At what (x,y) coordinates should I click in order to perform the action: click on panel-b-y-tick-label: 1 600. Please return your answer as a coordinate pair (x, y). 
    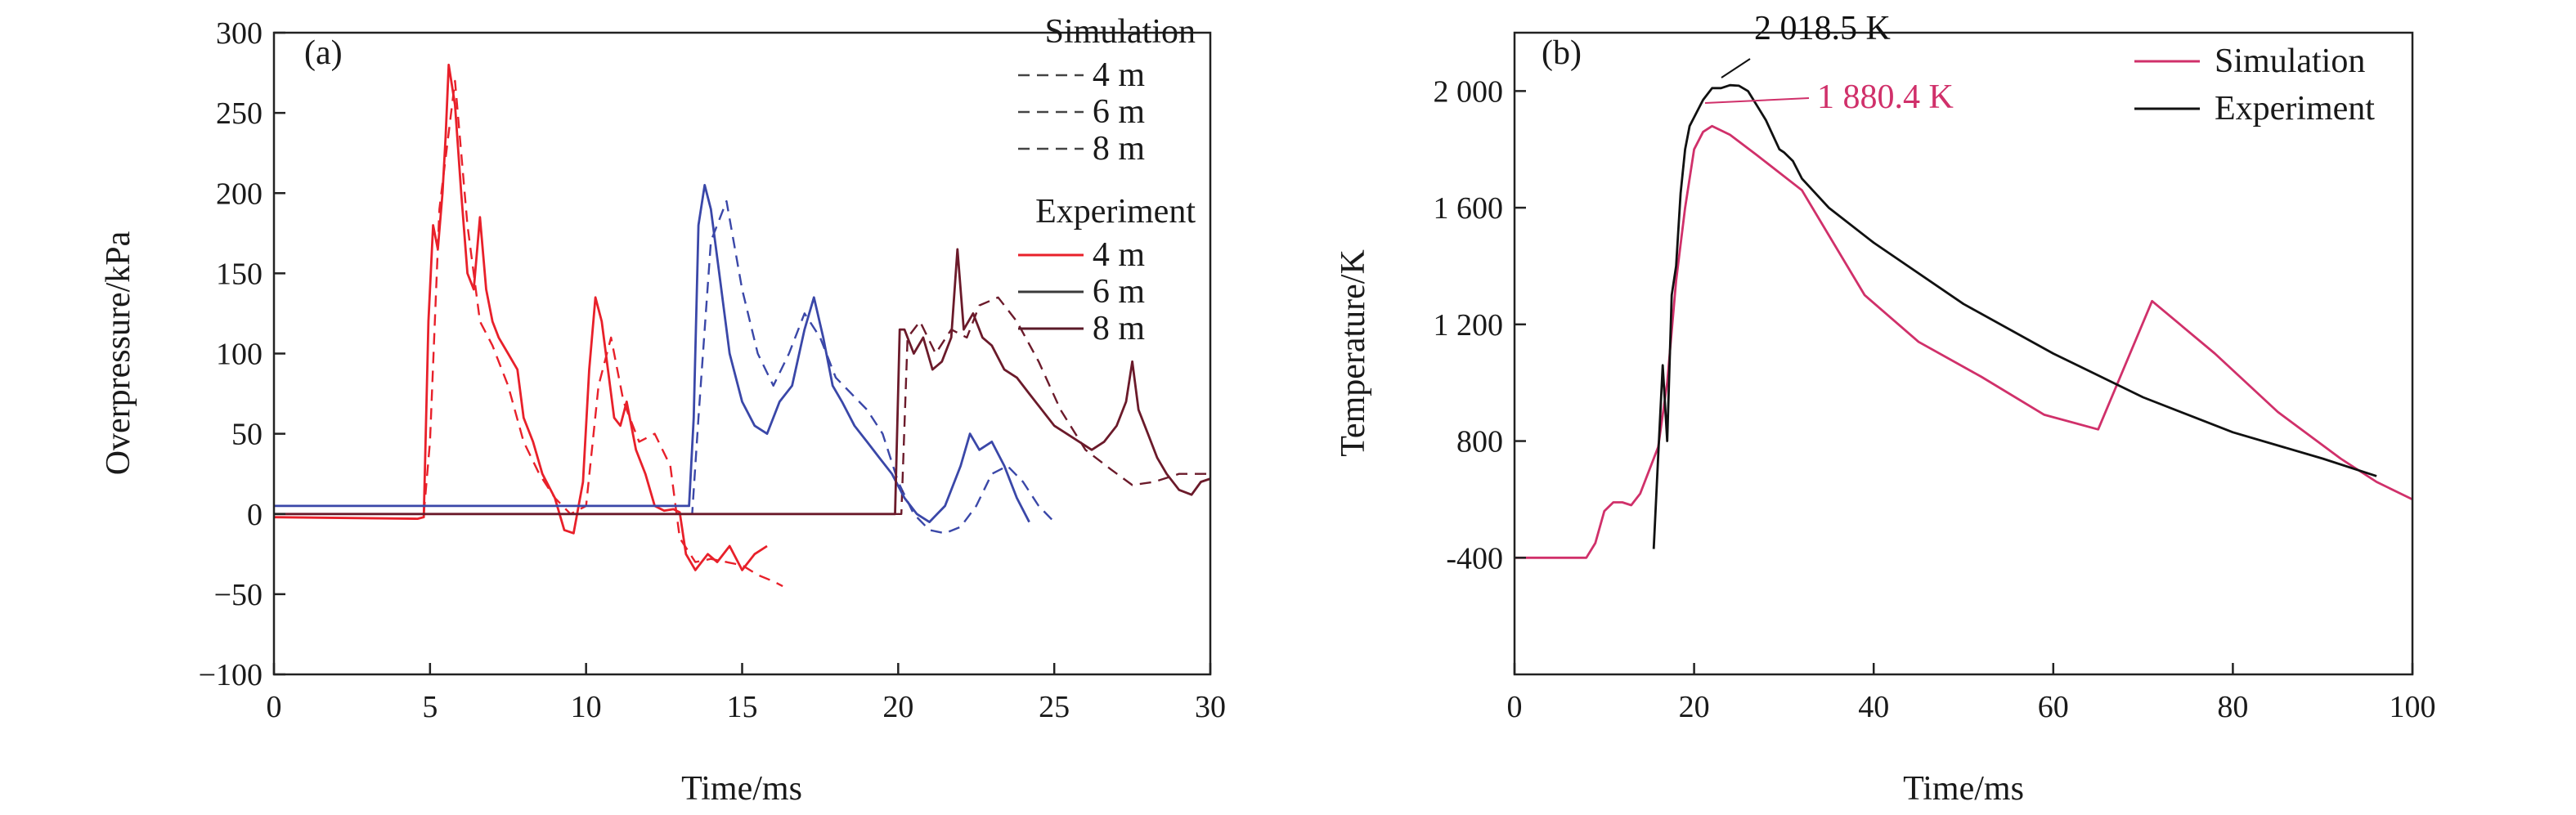
    Looking at the image, I should click on (1469, 208).